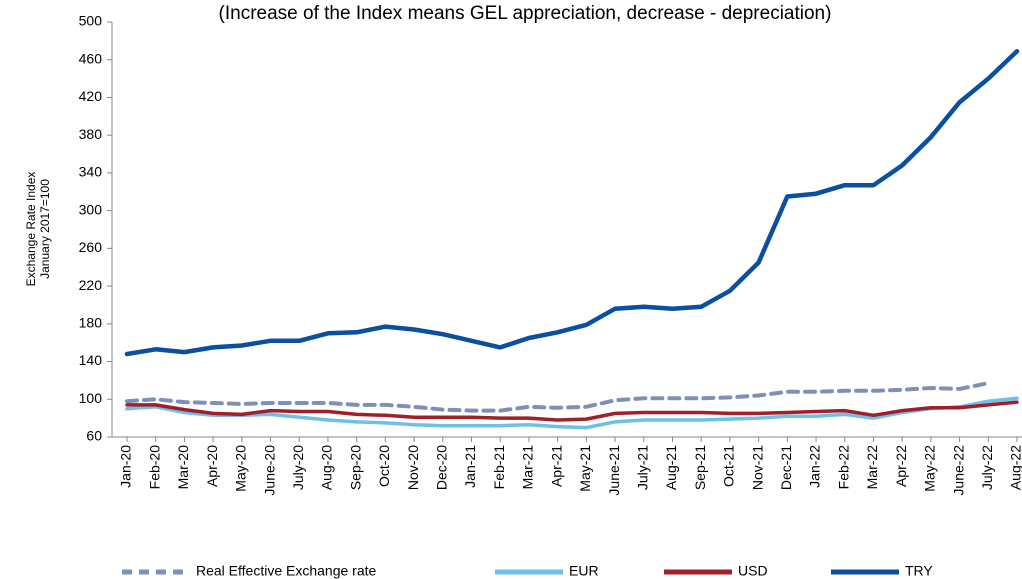 The height and width of the screenshot is (579, 1022). Describe the element at coordinates (499, 467) in the screenshot. I see `x-tick-label: Feb-21` at that location.